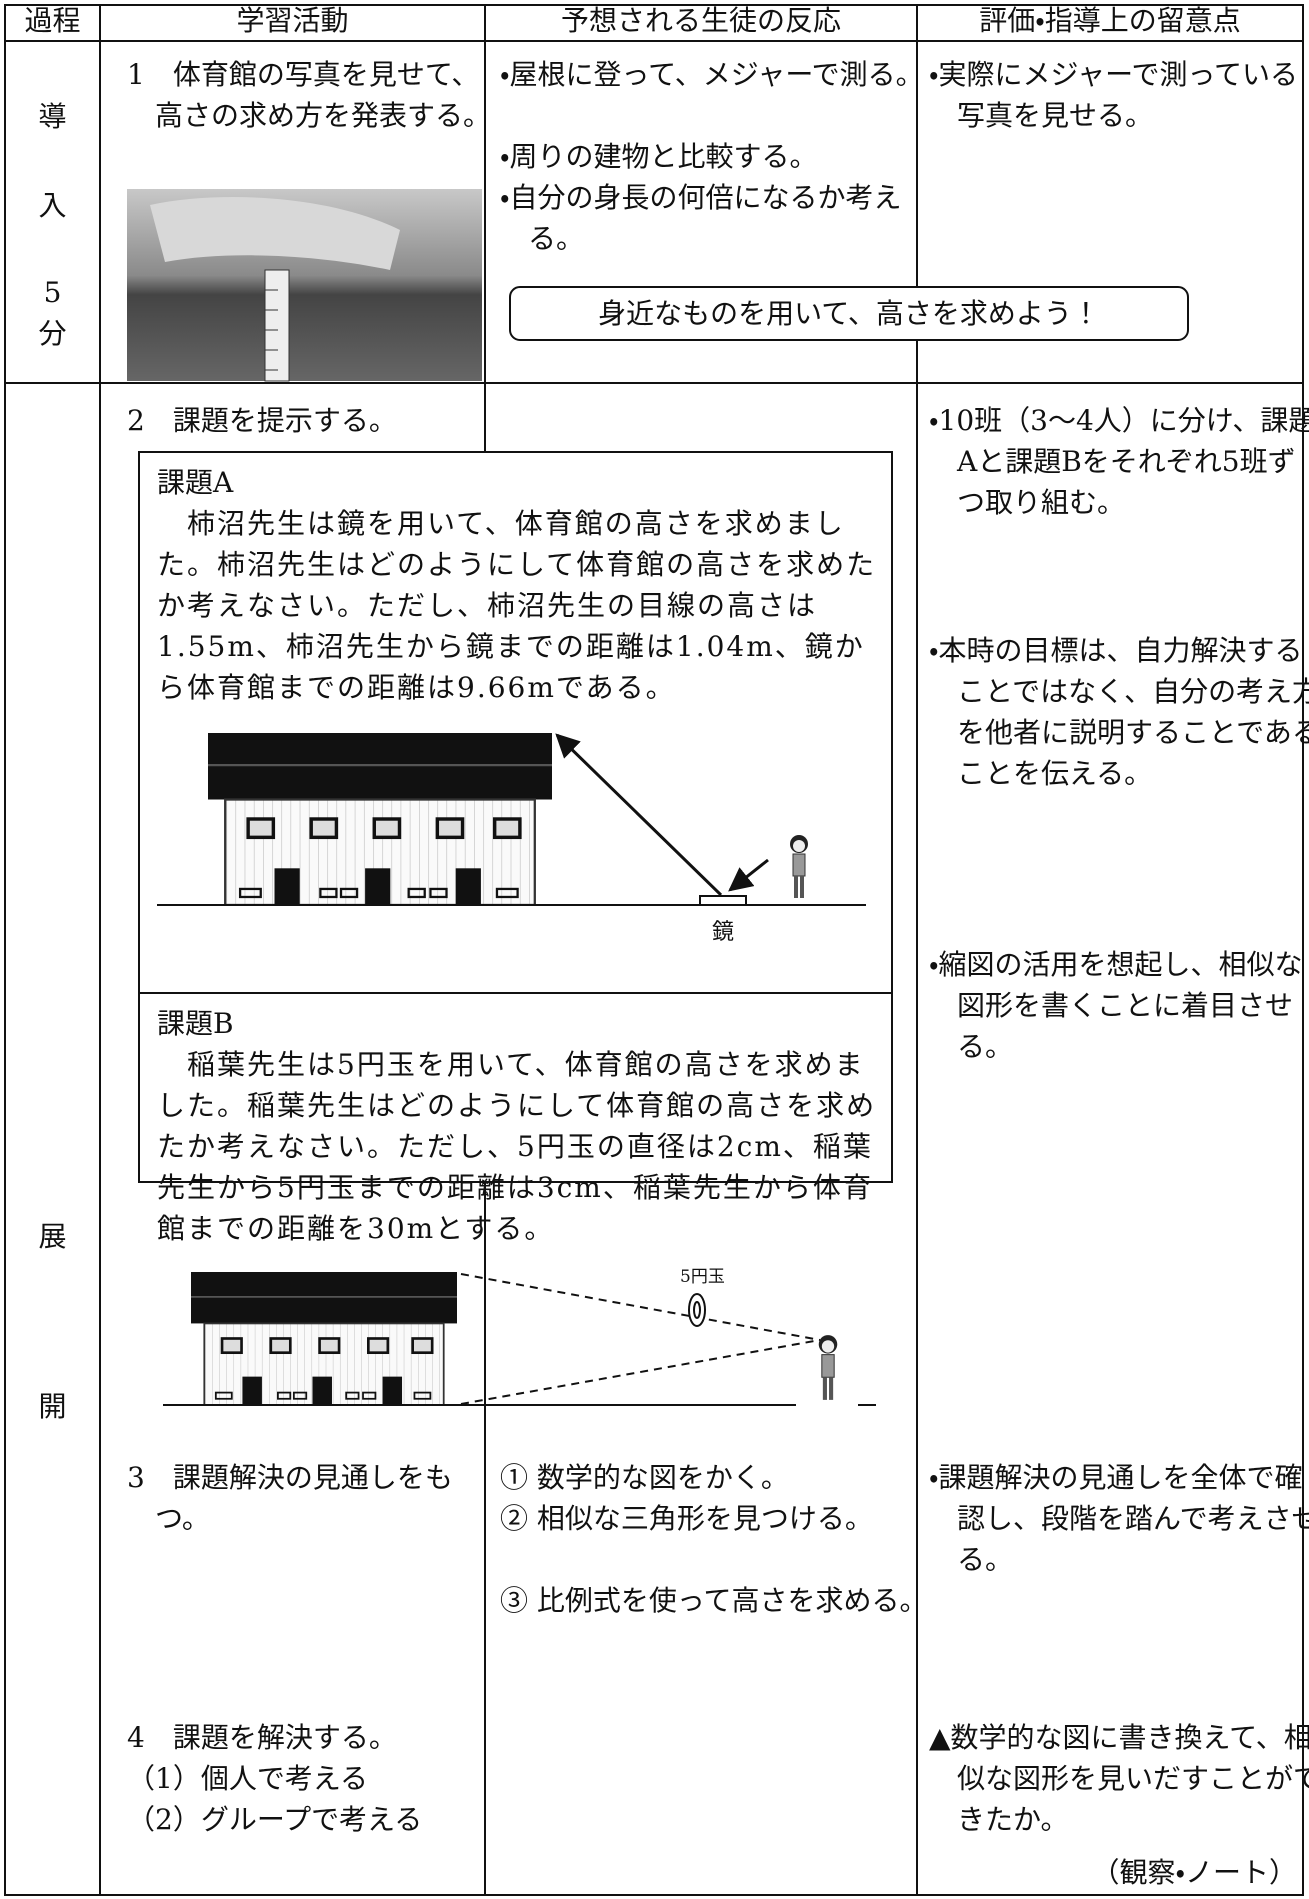  I want to click on activity: （2）グループで考える, so click(275, 1819).